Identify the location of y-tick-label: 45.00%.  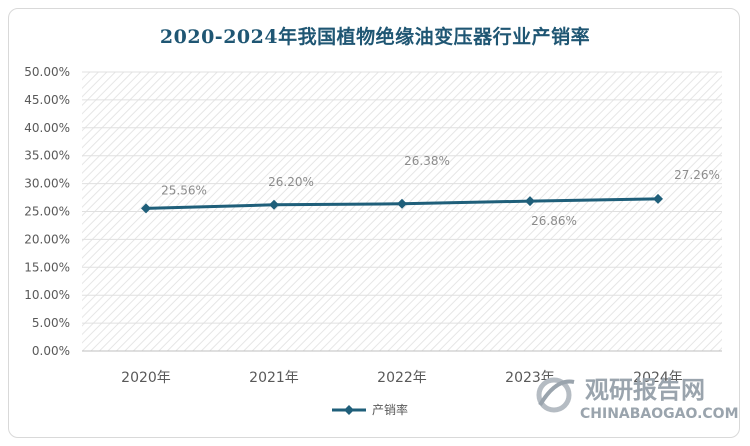
(47, 100).